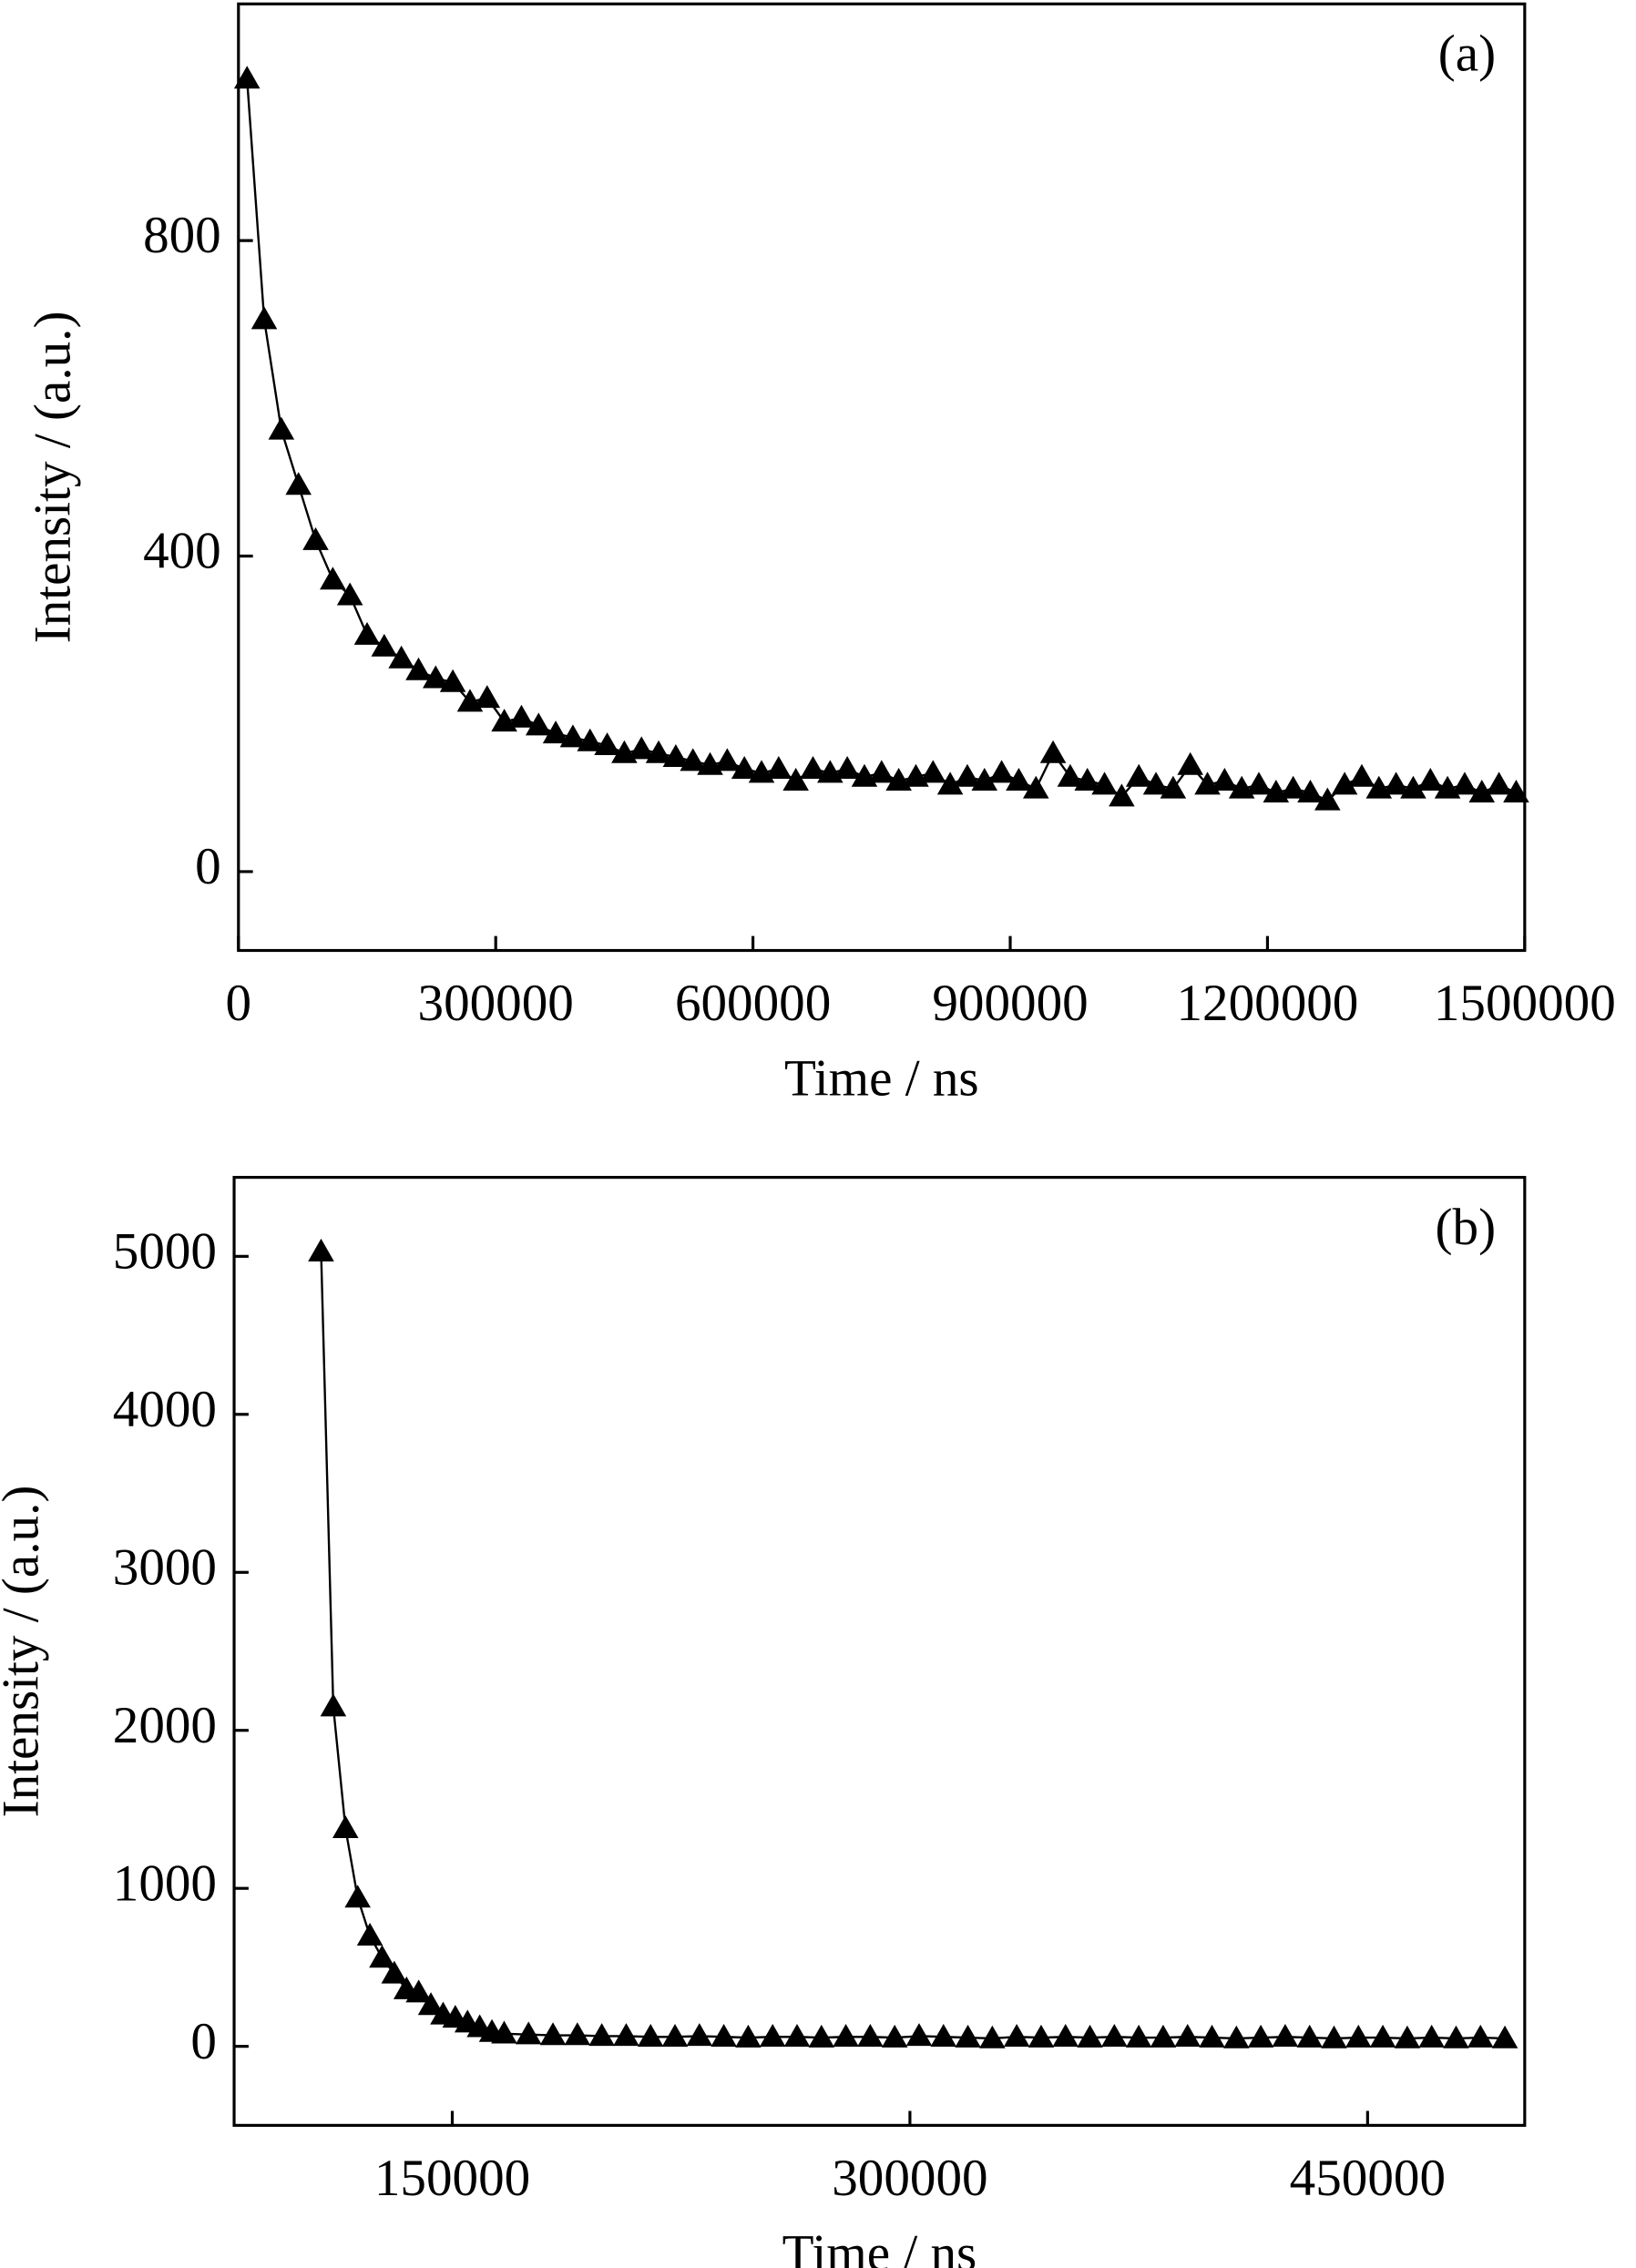 The width and height of the screenshot is (1636, 2268). I want to click on panel-label: (a), so click(1467, 55).